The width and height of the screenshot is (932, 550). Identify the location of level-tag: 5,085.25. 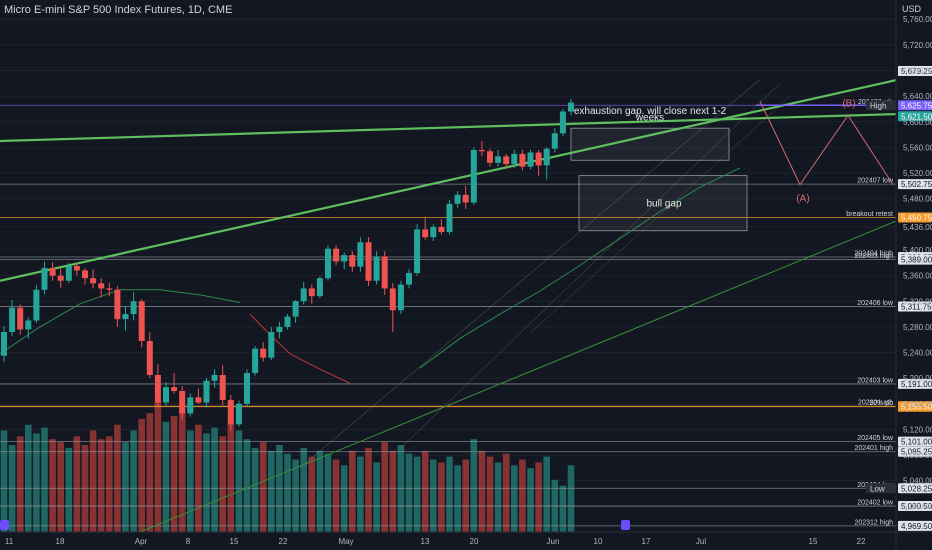
(916, 452).